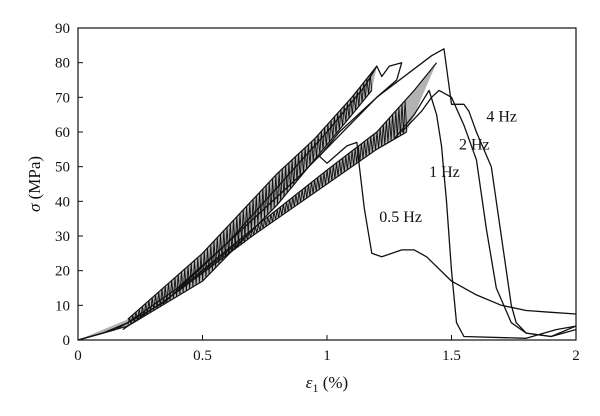  What do you see at coordinates (62, 306) in the screenshot?
I see `y-tick-label: 10` at bounding box center [62, 306].